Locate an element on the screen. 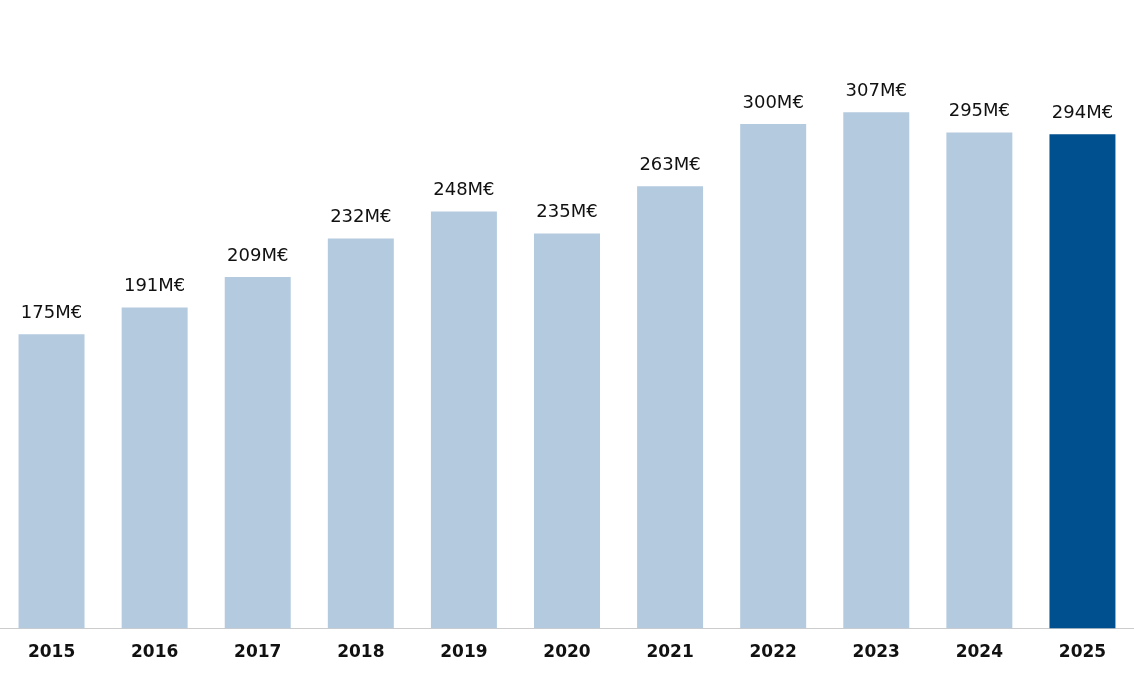 The height and width of the screenshot is (685, 1134). x-tick-label: 2015 is located at coordinates (51, 651).